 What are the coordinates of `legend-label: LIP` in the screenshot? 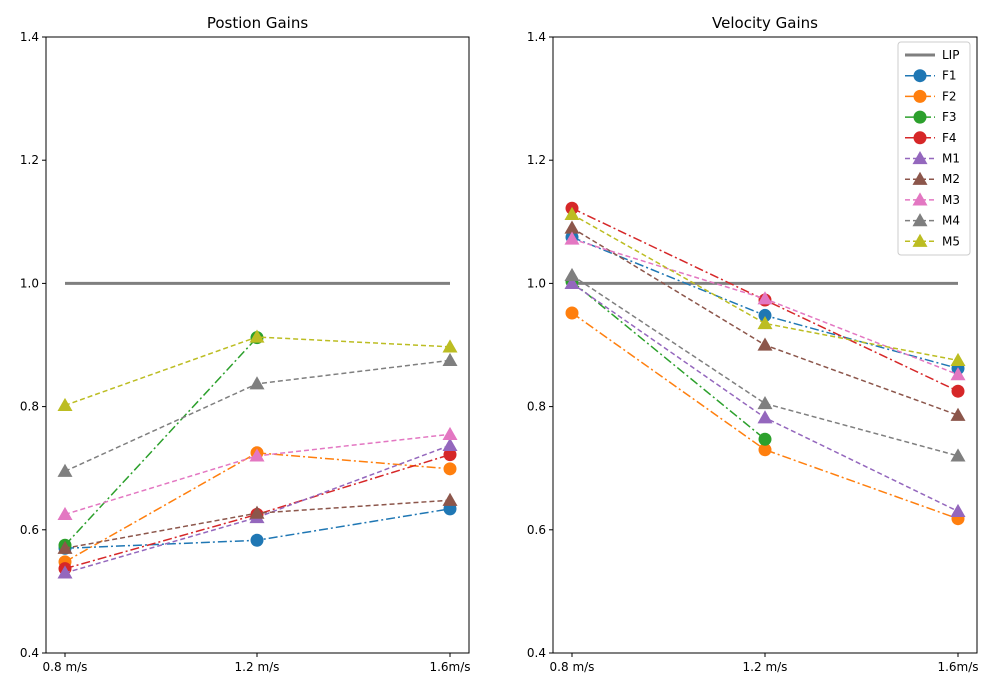 It's located at (950, 55).